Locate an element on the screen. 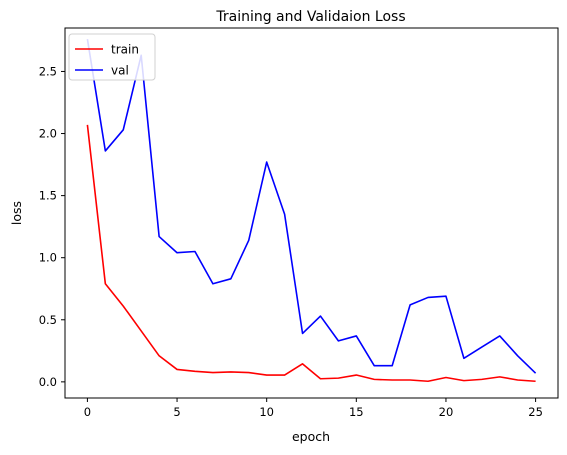 The image size is (567, 455). x-tick-label: 0 is located at coordinates (87, 412).